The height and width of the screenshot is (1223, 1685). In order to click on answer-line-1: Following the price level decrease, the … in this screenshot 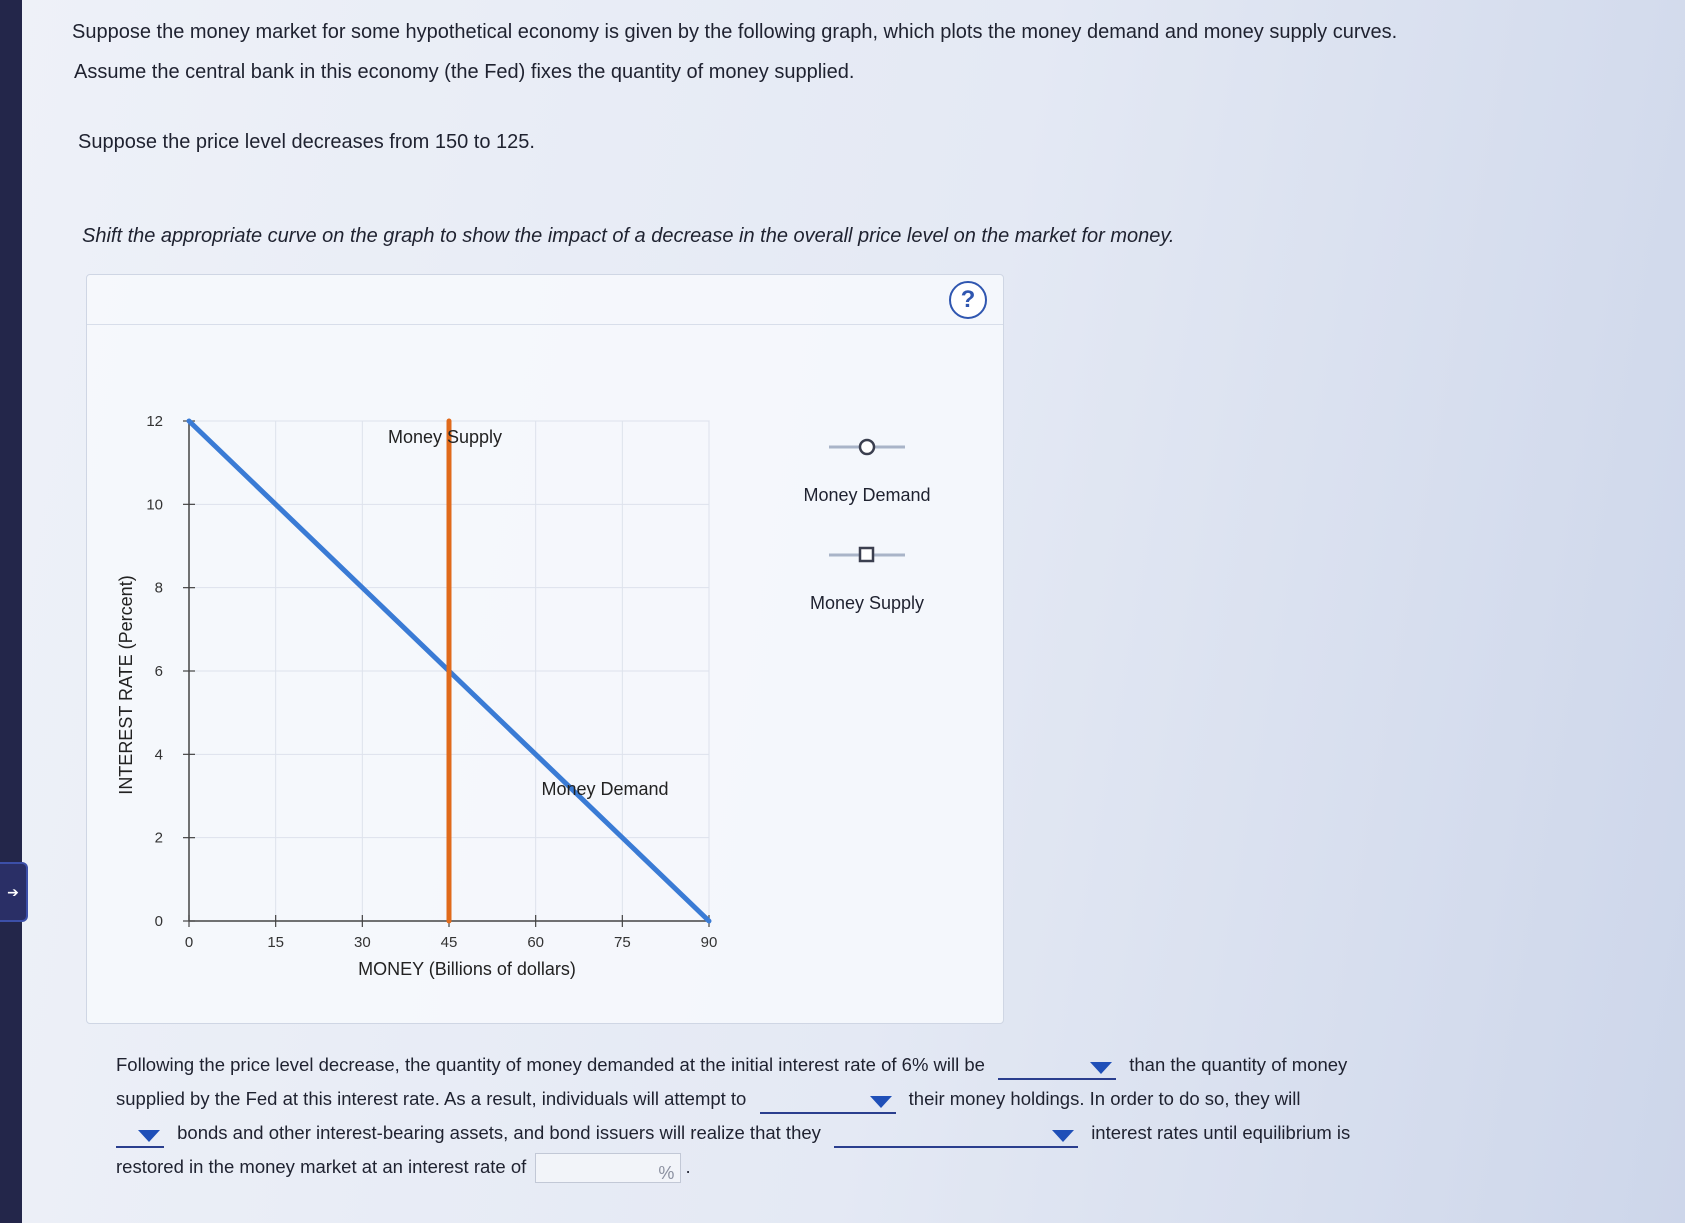, I will do `click(731, 1065)`.